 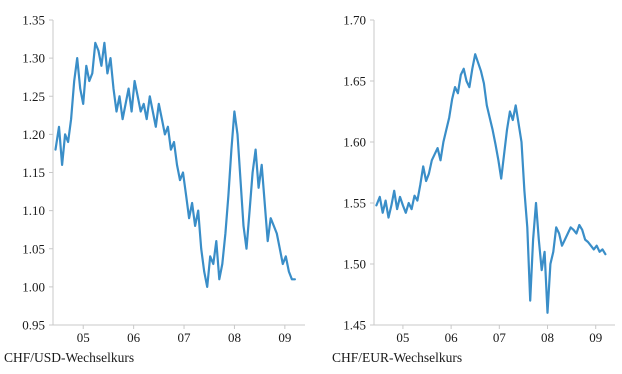 I want to click on chf-usd-caption: CHF/USD-Wechselkurs, so click(x=69, y=357).